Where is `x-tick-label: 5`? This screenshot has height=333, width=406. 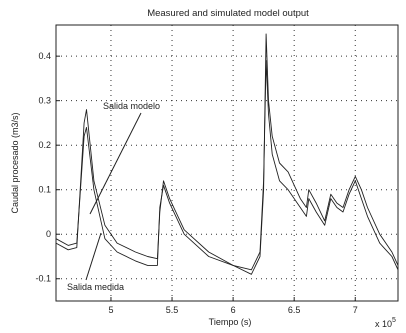 x-tick-label: 5 is located at coordinates (110, 310).